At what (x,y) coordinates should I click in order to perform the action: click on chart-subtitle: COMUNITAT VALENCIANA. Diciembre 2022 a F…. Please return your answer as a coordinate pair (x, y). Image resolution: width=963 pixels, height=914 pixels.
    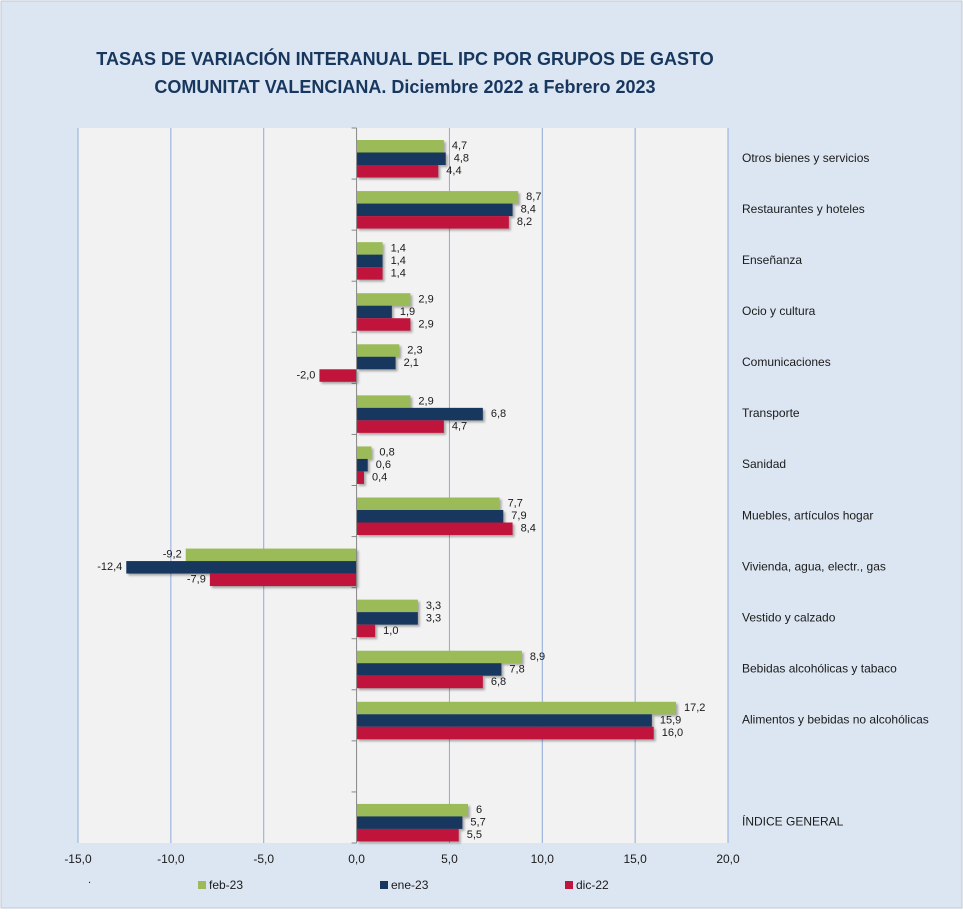
    Looking at the image, I should click on (404, 87).